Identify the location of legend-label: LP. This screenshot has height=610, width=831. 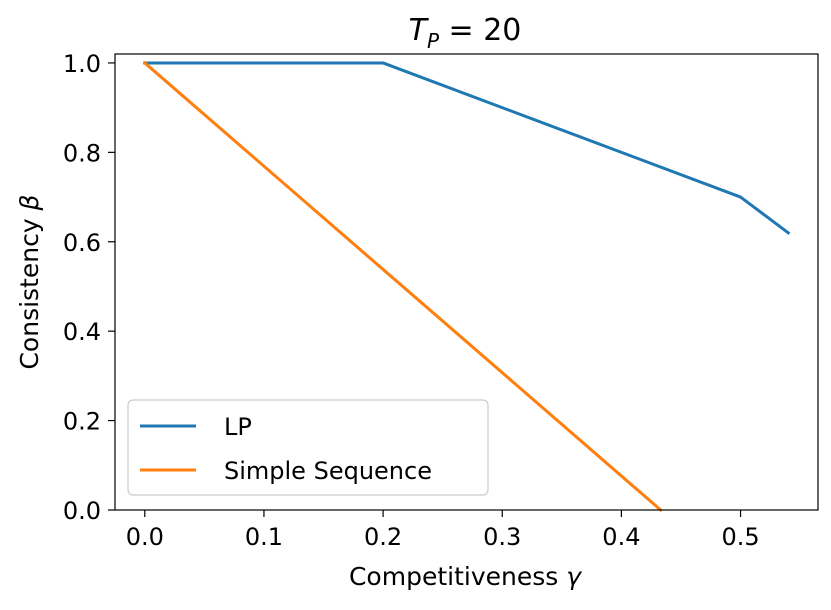
(238, 427).